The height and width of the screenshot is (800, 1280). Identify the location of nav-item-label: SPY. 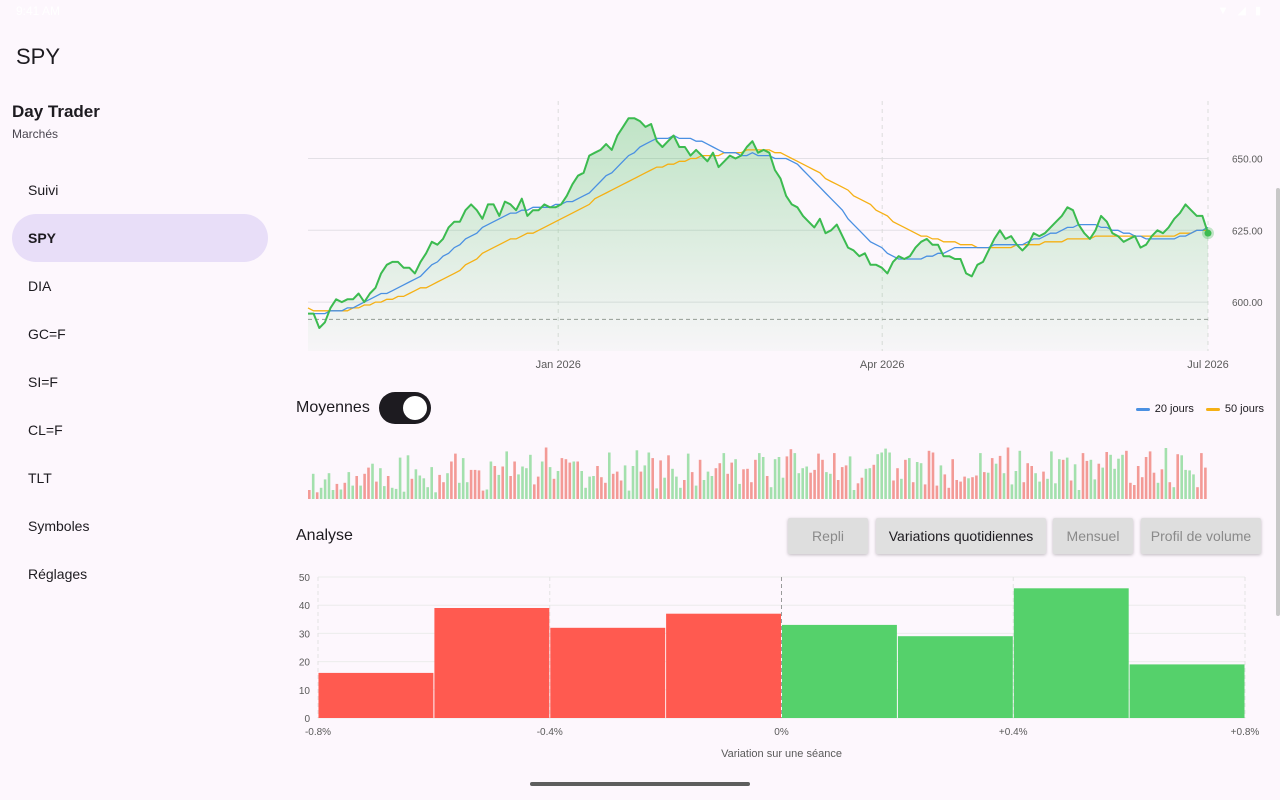
(42, 238).